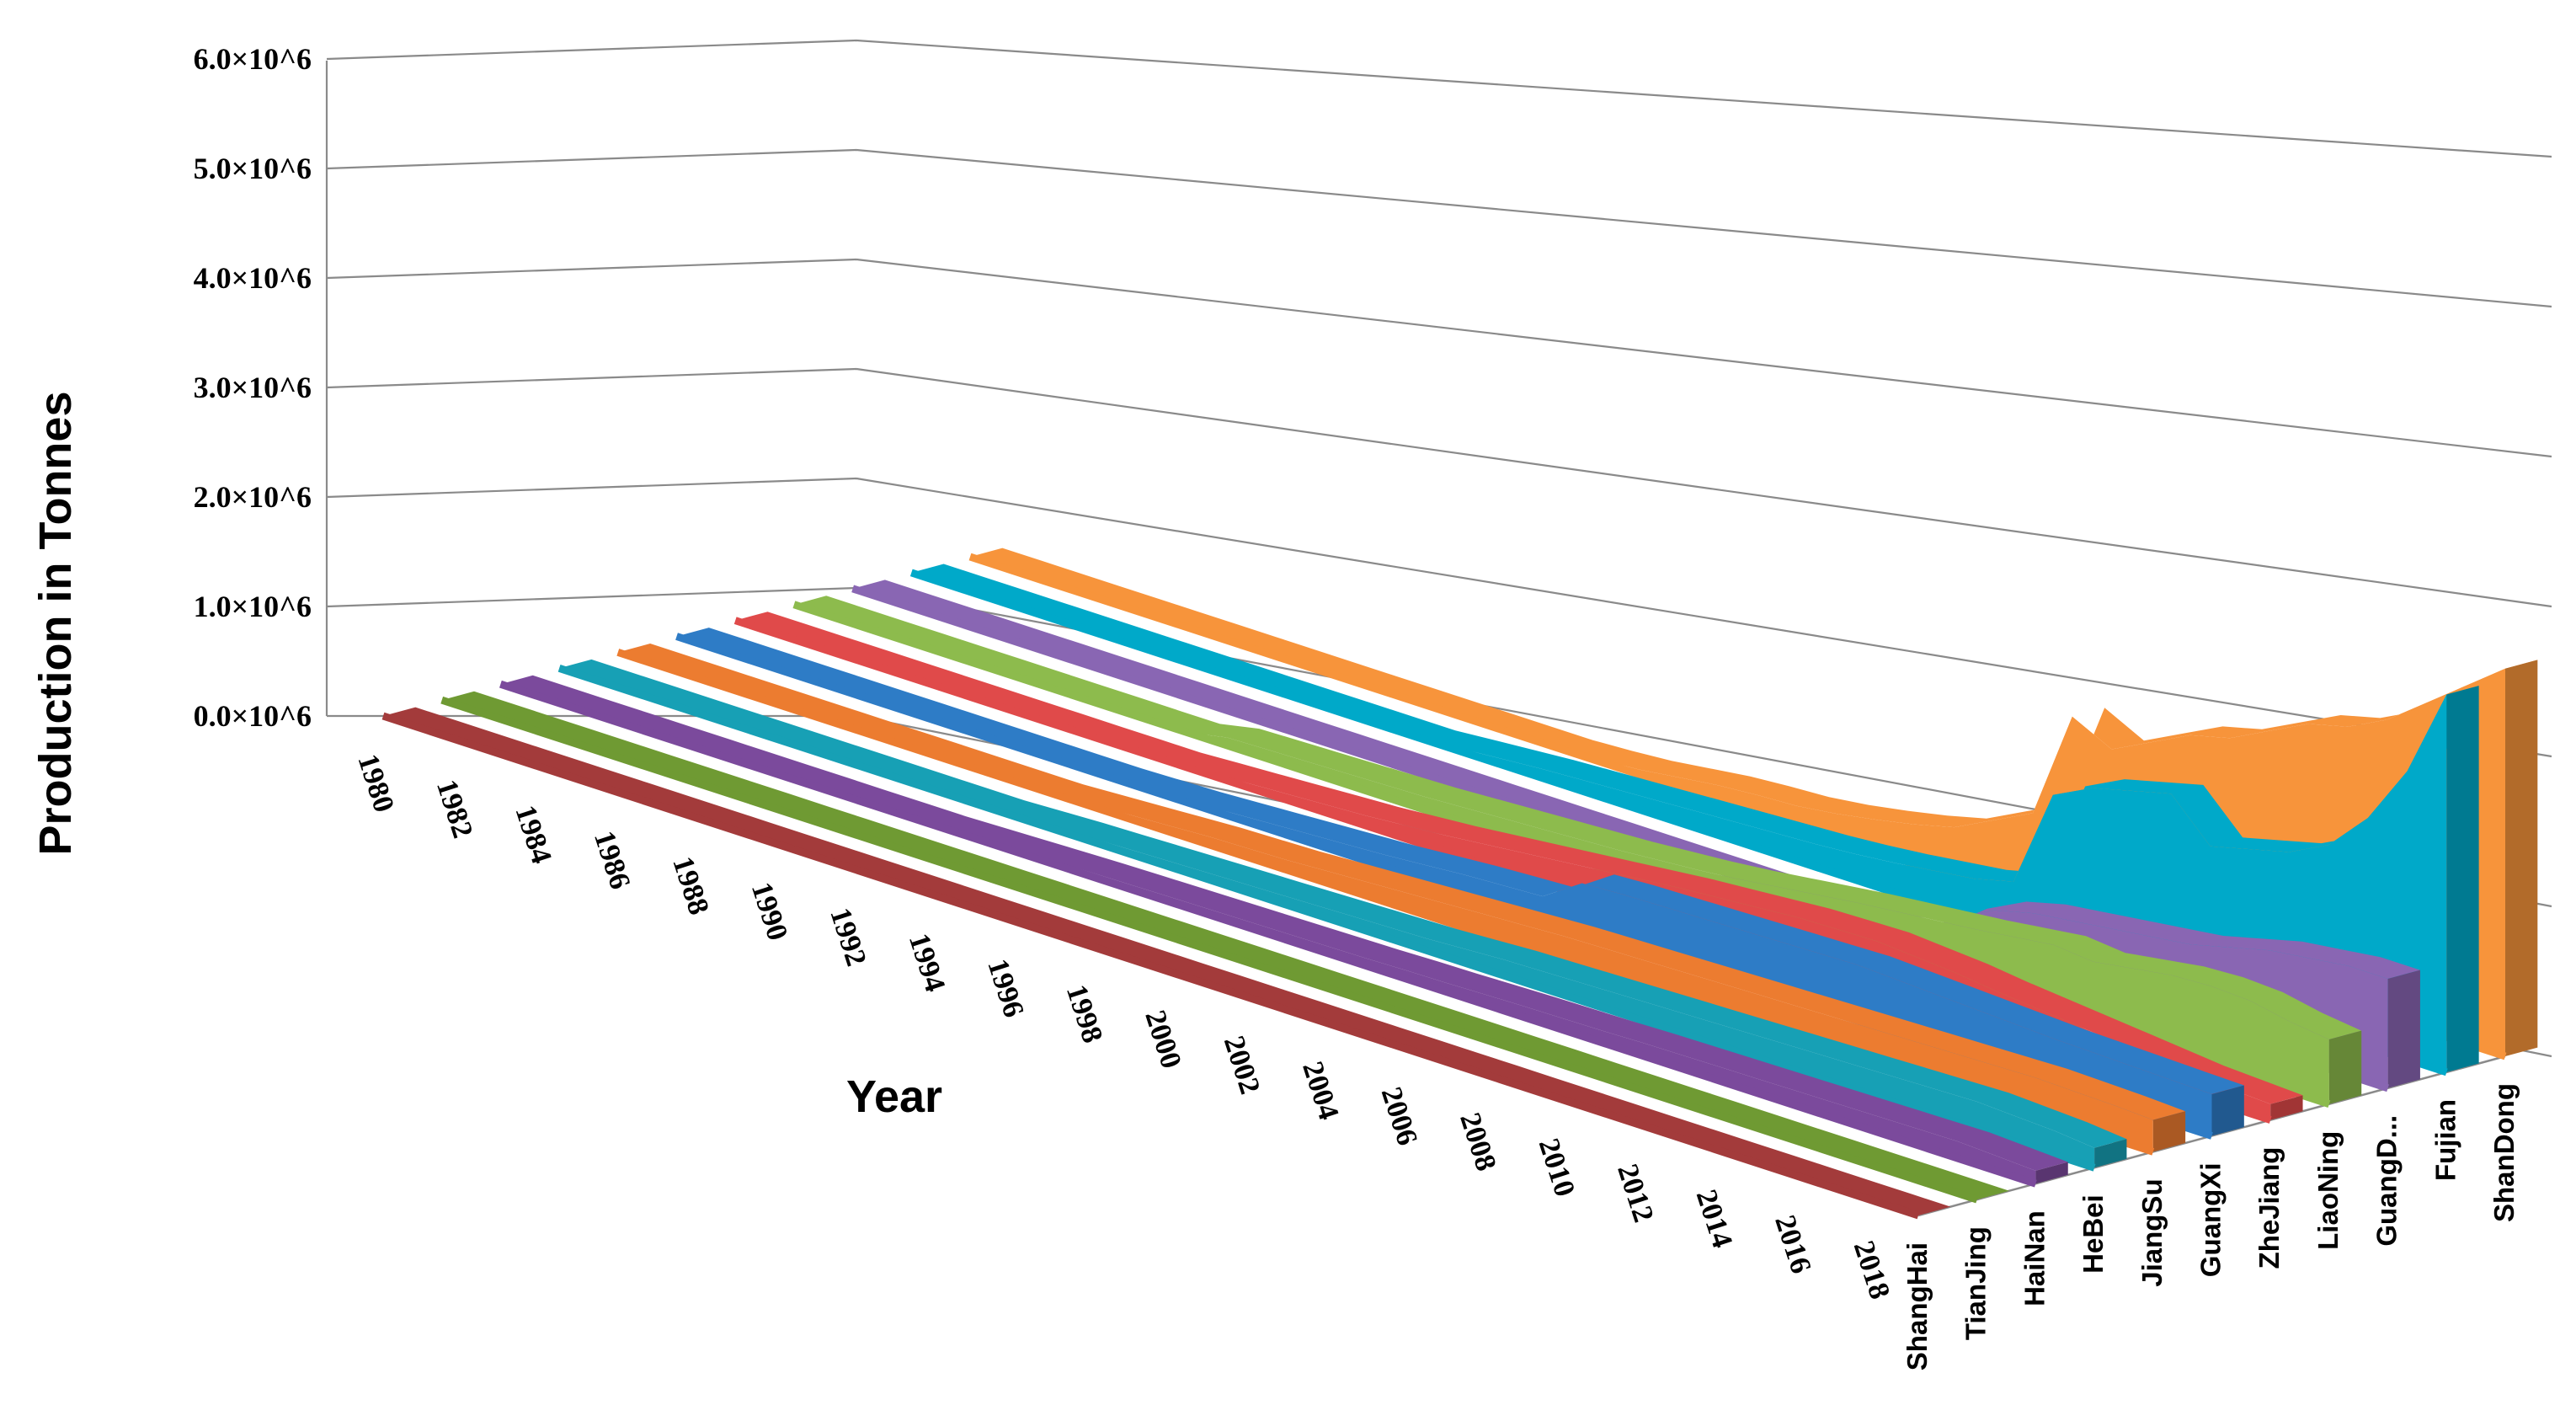 The image size is (2576, 1405). Describe the element at coordinates (1872, 1270) in the screenshot. I see `x-tick-label: 2018` at that location.